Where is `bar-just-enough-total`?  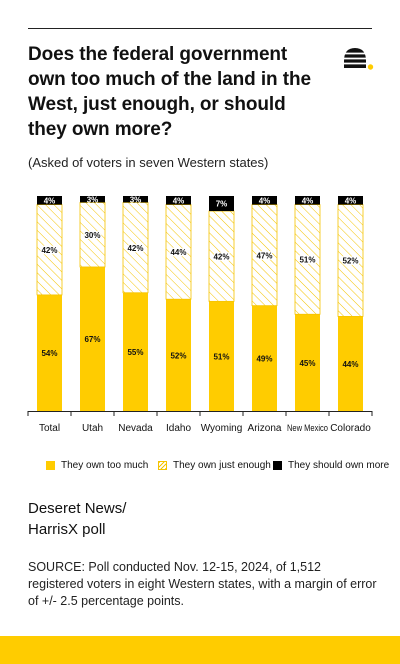 bar-just-enough-total is located at coordinates (49, 250).